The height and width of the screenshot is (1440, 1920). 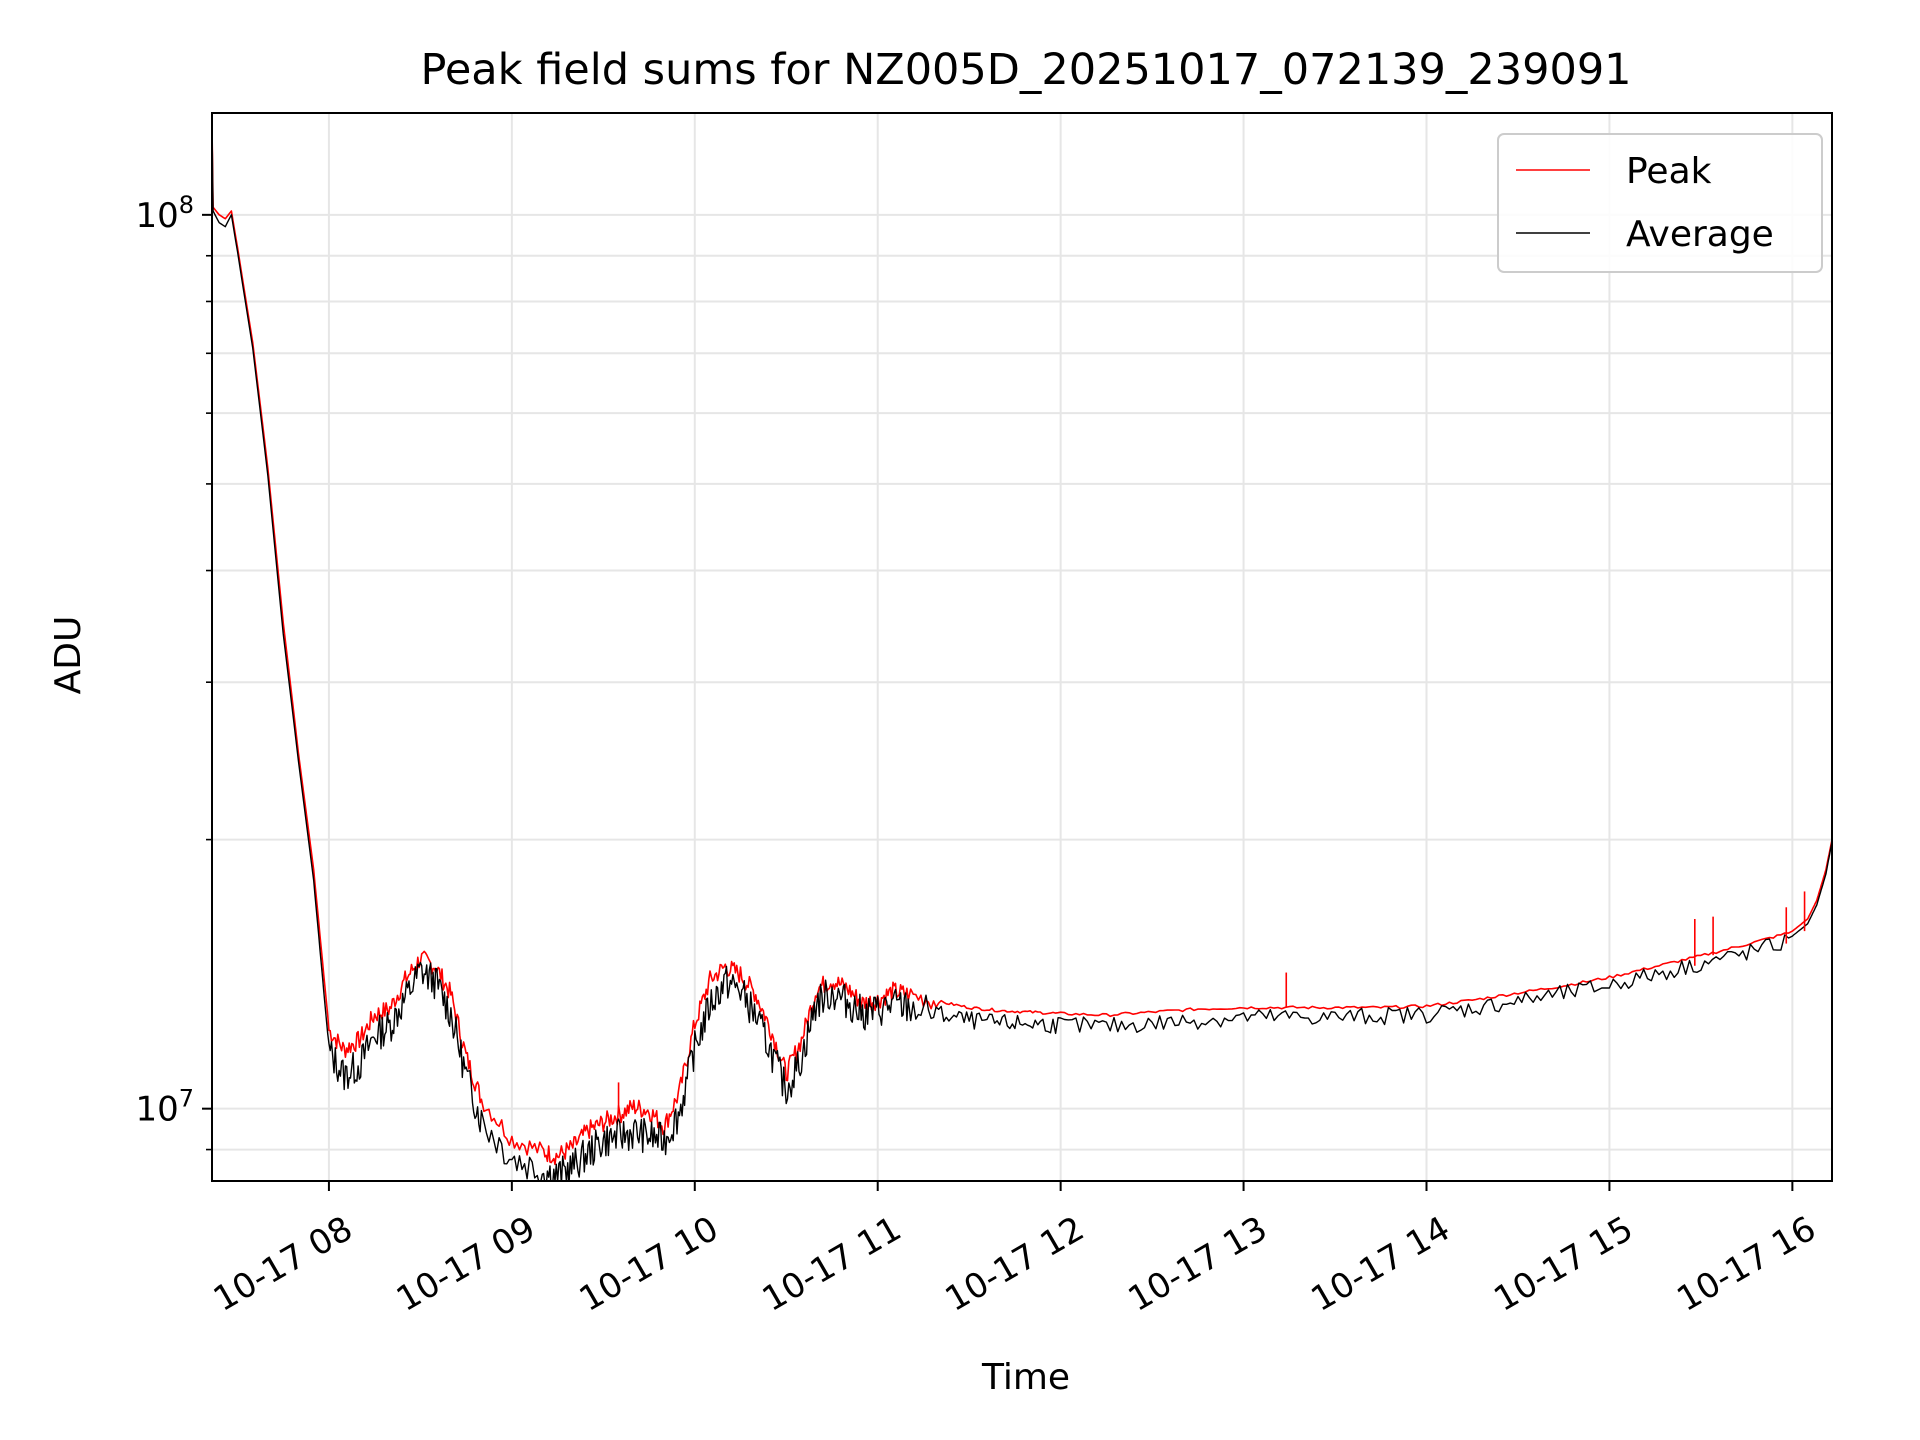 What do you see at coordinates (1025, 1377) in the screenshot?
I see `x-axis-title: Time` at bounding box center [1025, 1377].